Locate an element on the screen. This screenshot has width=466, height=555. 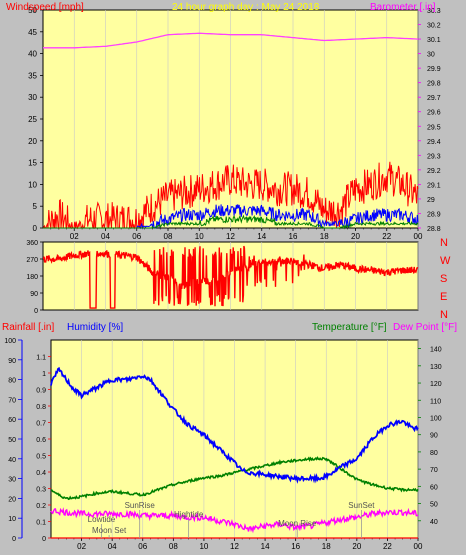
temp-tick-label: 100 is located at coordinates (436, 418).